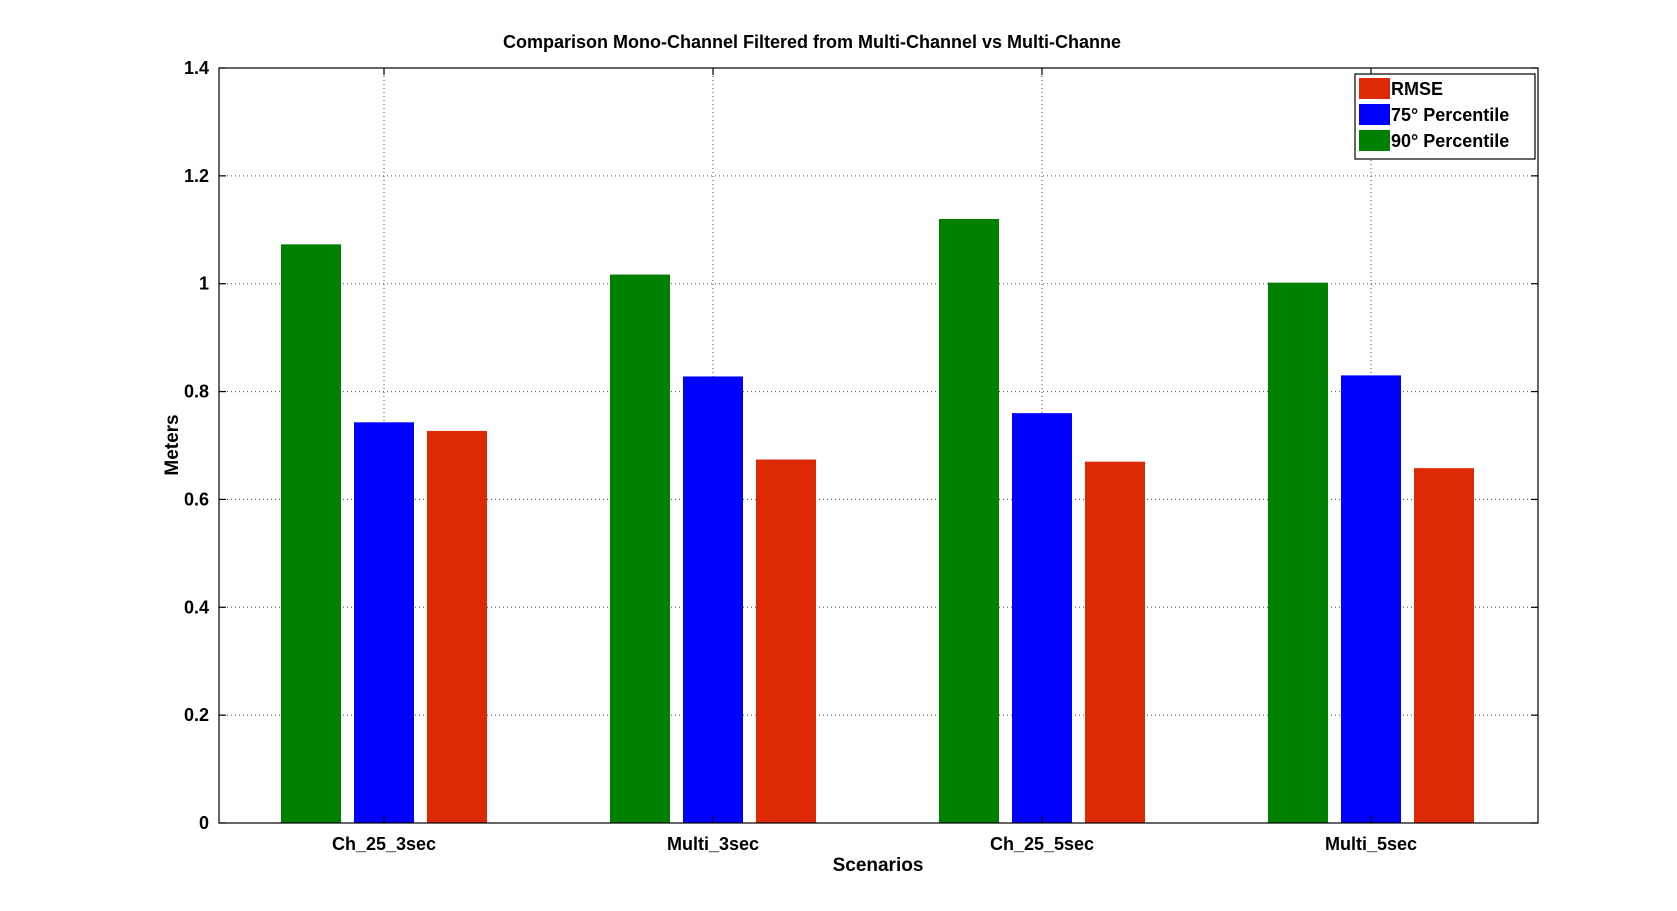 The image size is (1677, 911). What do you see at coordinates (878, 865) in the screenshot?
I see `x-axis-label: Scenarios` at bounding box center [878, 865].